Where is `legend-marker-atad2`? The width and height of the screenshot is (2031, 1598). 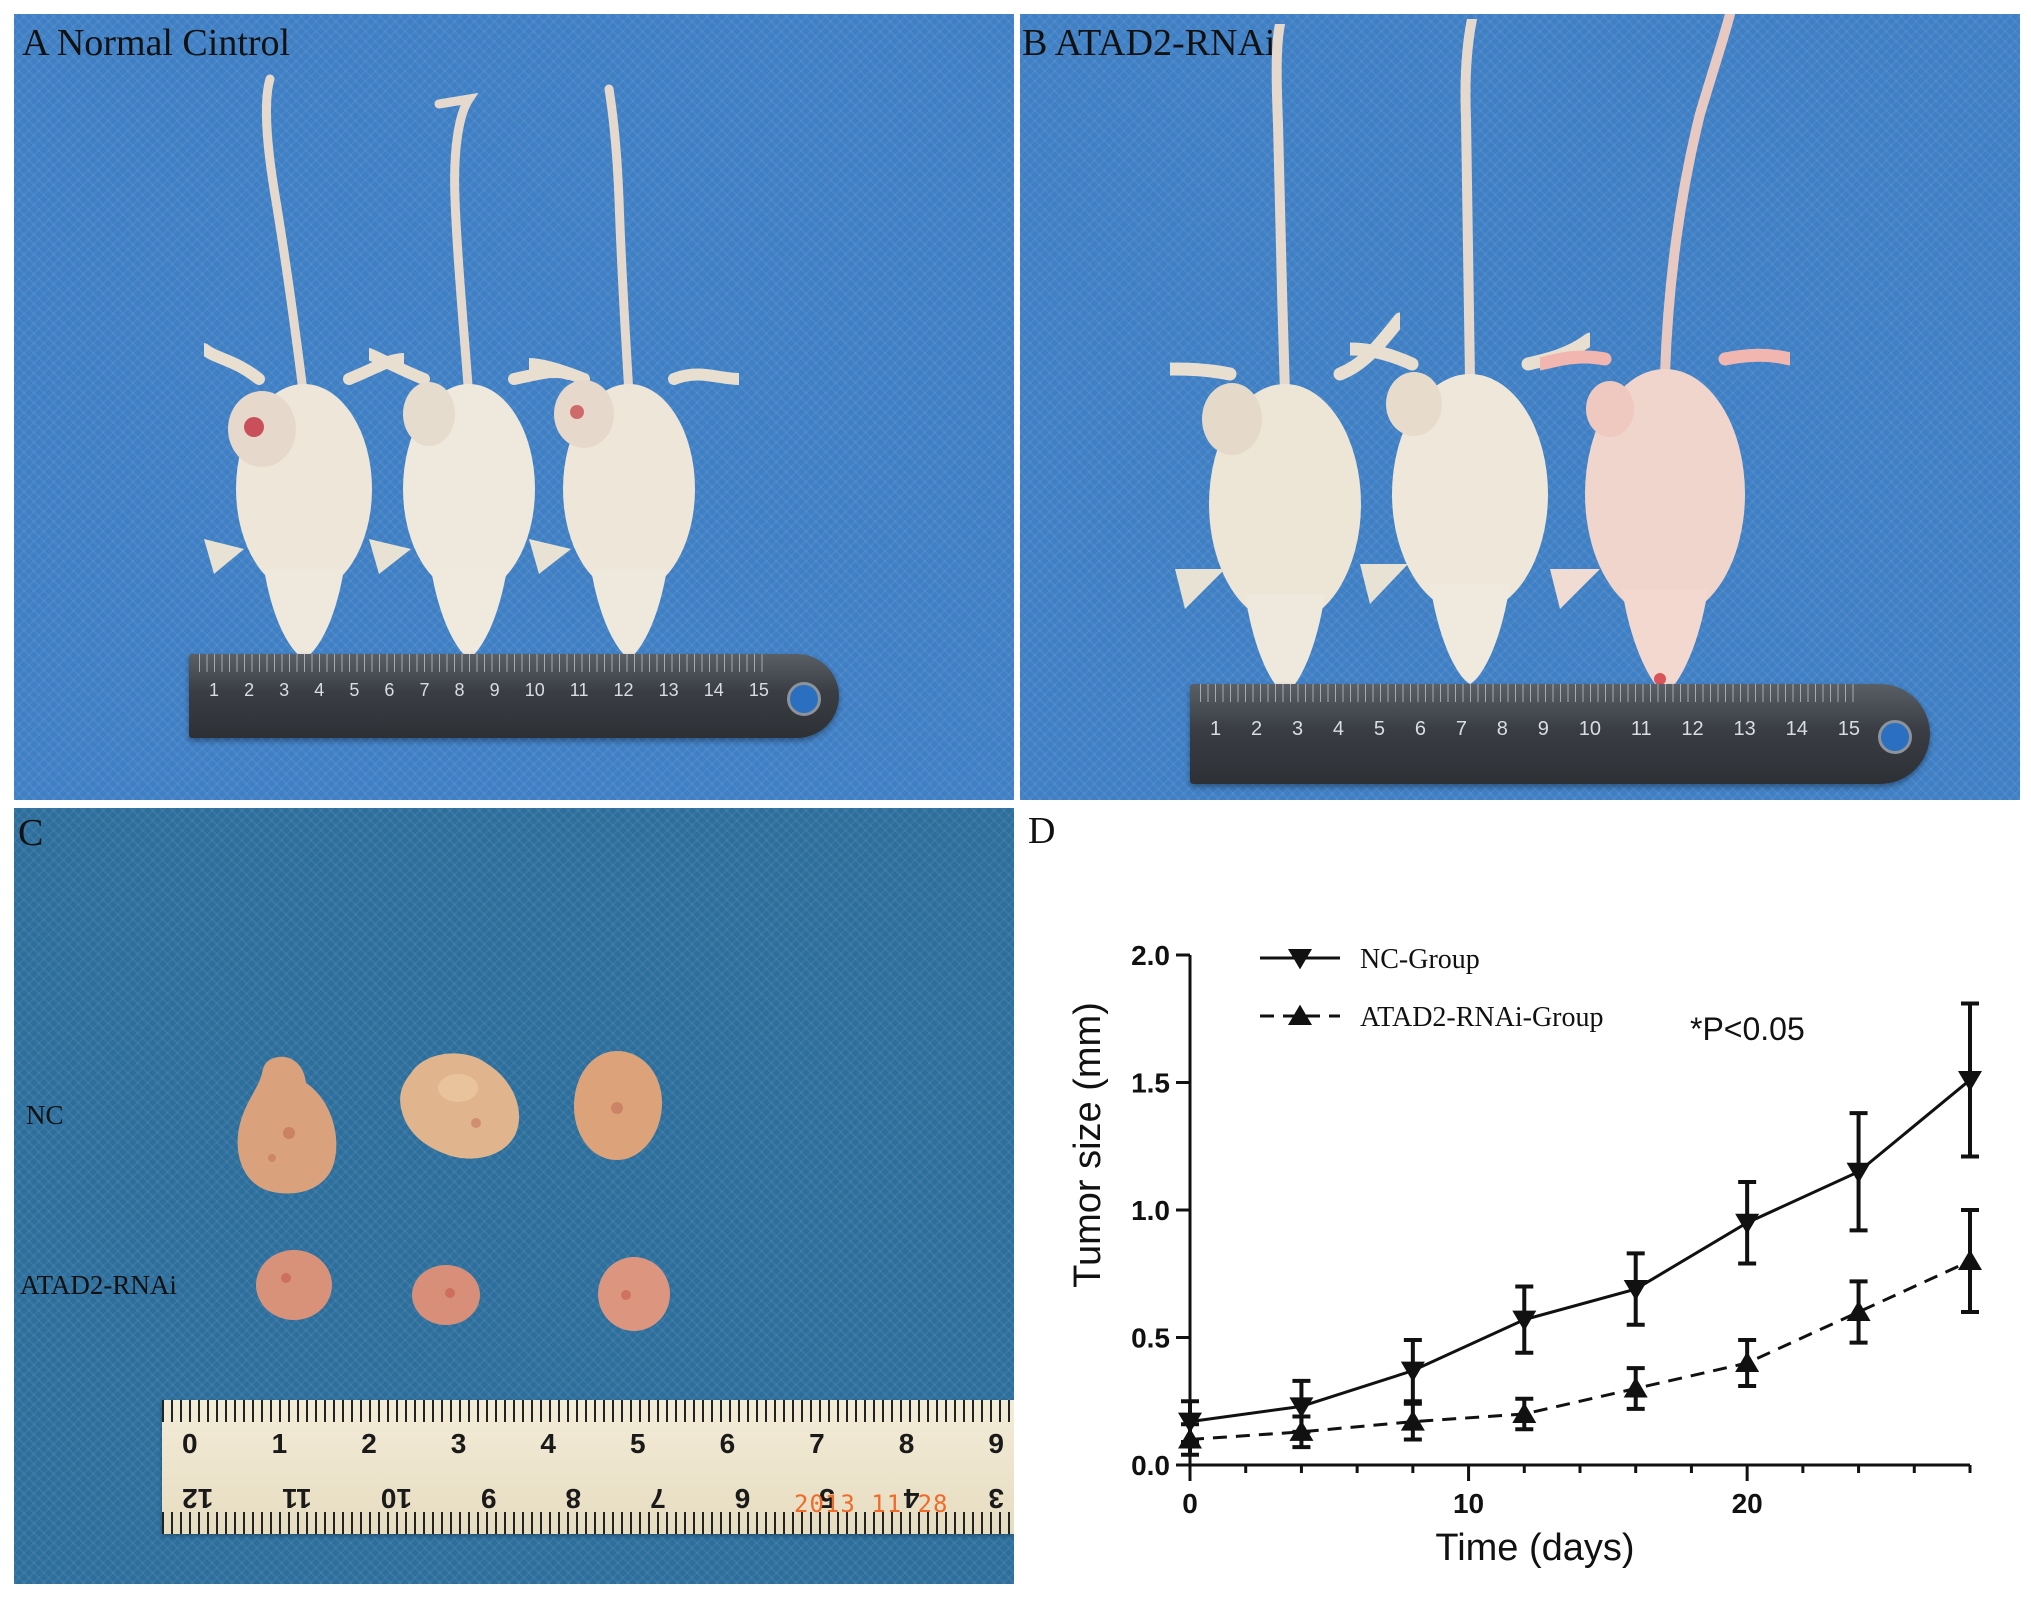 legend-marker-atad2 is located at coordinates (1300, 1014).